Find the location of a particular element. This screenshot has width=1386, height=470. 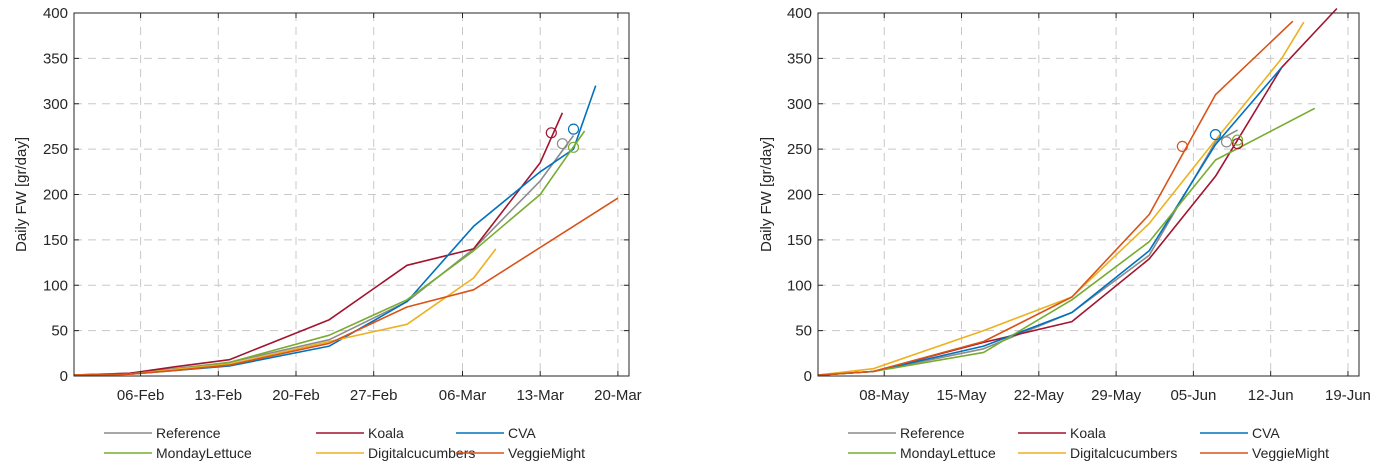

series-line-digitalcucumbers is located at coordinates (285, 312).